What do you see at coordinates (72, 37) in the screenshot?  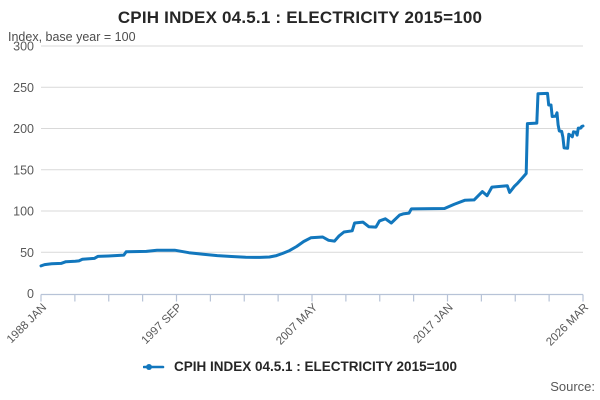 I see `chart-subtitle: Index, base year = 100` at bounding box center [72, 37].